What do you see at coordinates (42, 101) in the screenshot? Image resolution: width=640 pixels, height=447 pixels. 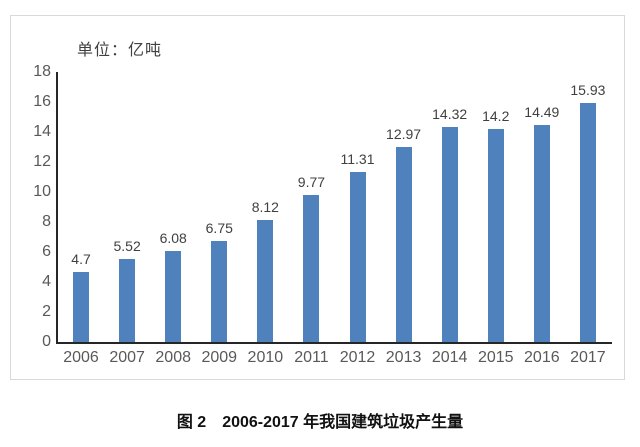 I see `y-tick-label: 16` at bounding box center [42, 101].